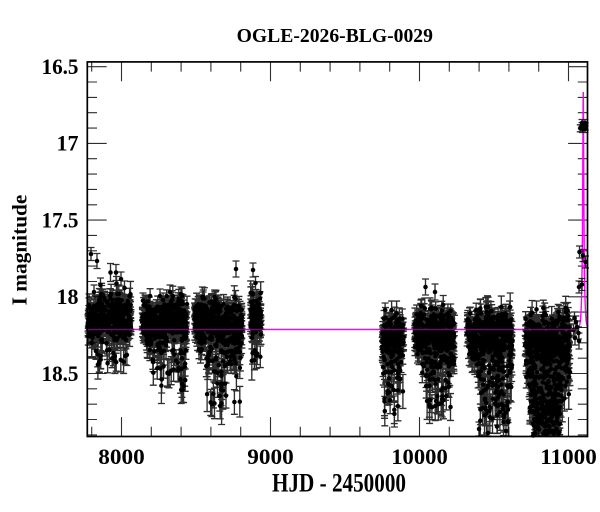  What do you see at coordinates (60, 373) in the screenshot?
I see `svg-text: 18.5` at bounding box center [60, 373].